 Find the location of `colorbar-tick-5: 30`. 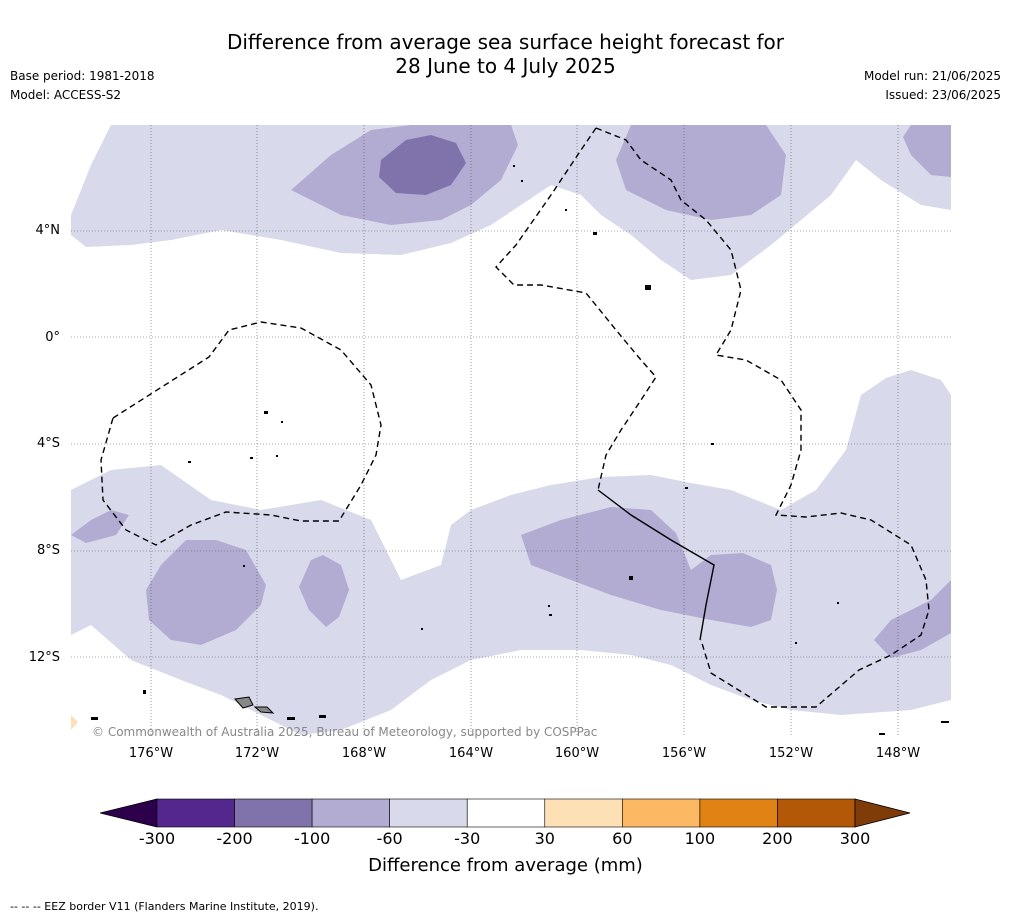

colorbar-tick-5: 30 is located at coordinates (544, 838).